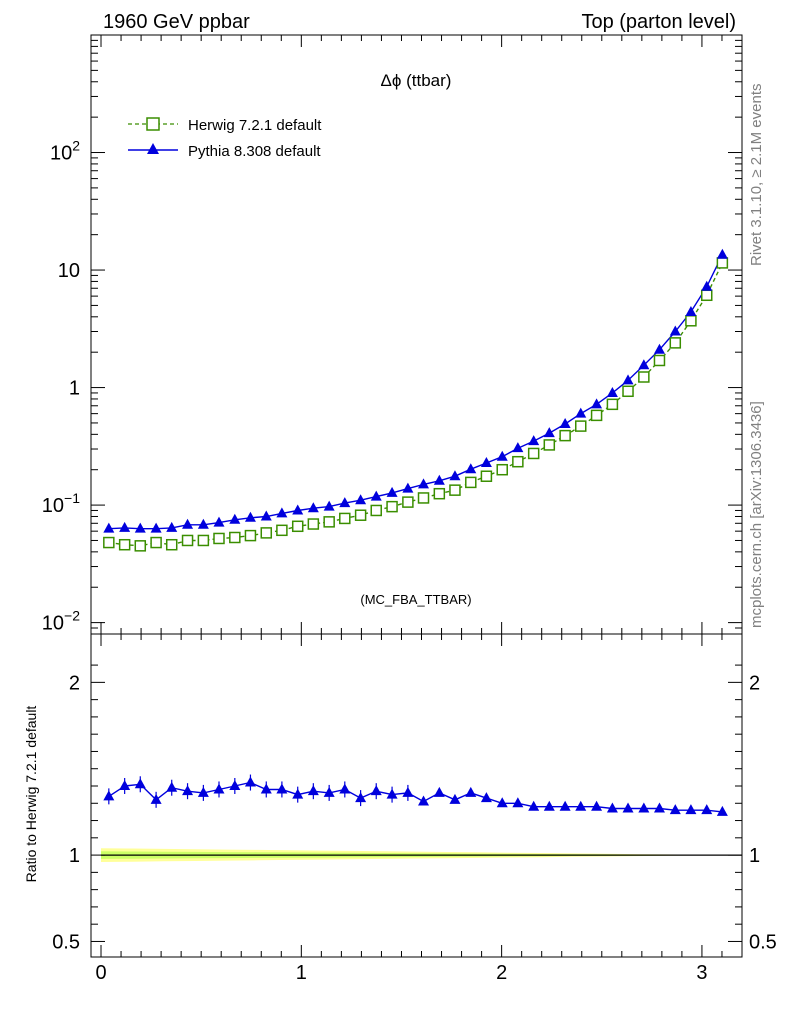  Describe the element at coordinates (416, 80) in the screenshot. I see `plot-title: Δϕ (ttbar)` at that location.